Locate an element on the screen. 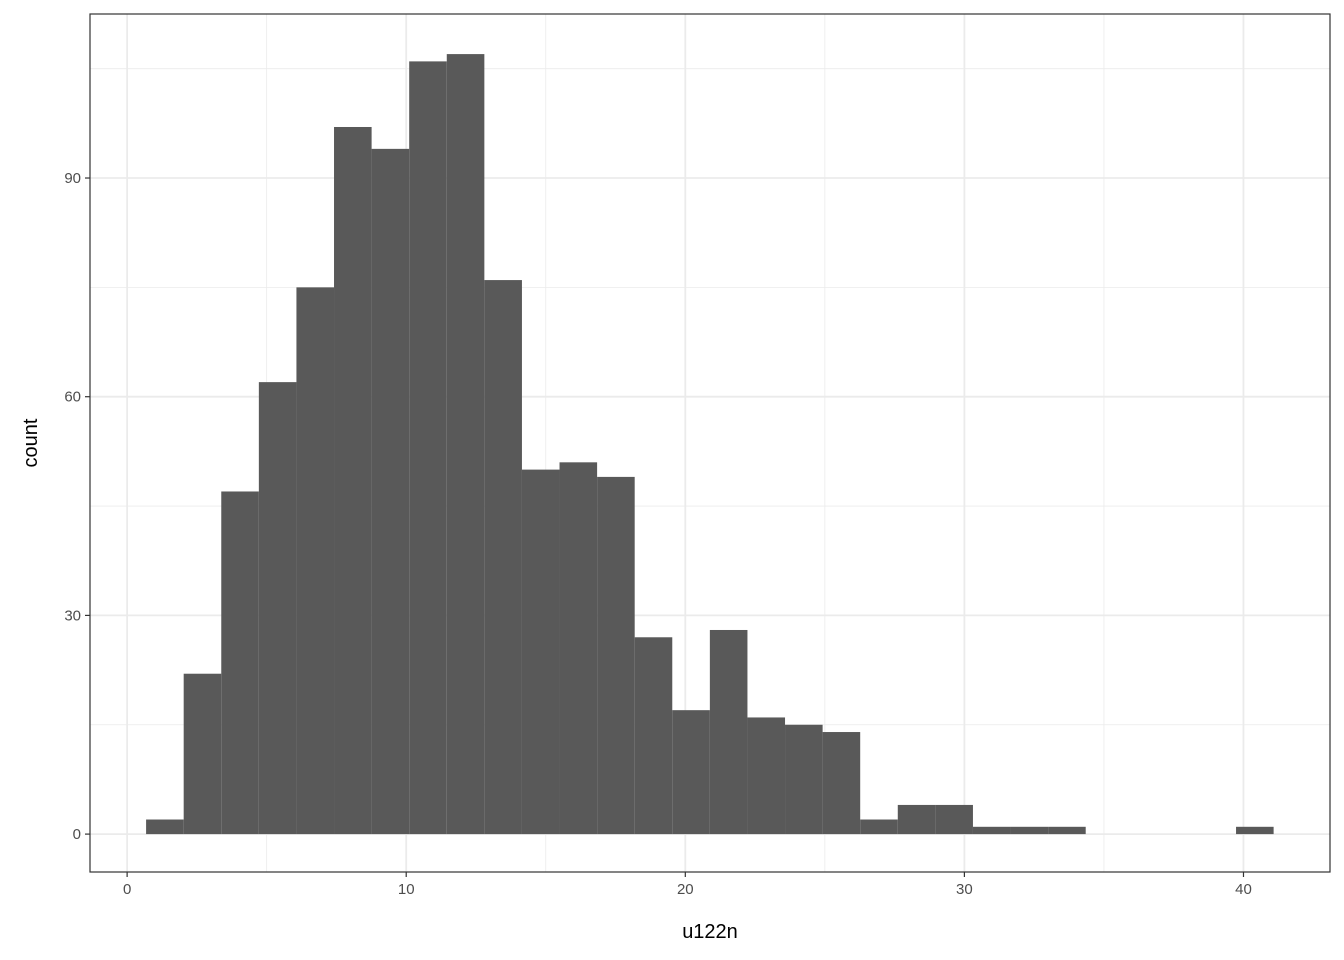 The image size is (1344, 960). y-tick-label: 90 is located at coordinates (72, 178).